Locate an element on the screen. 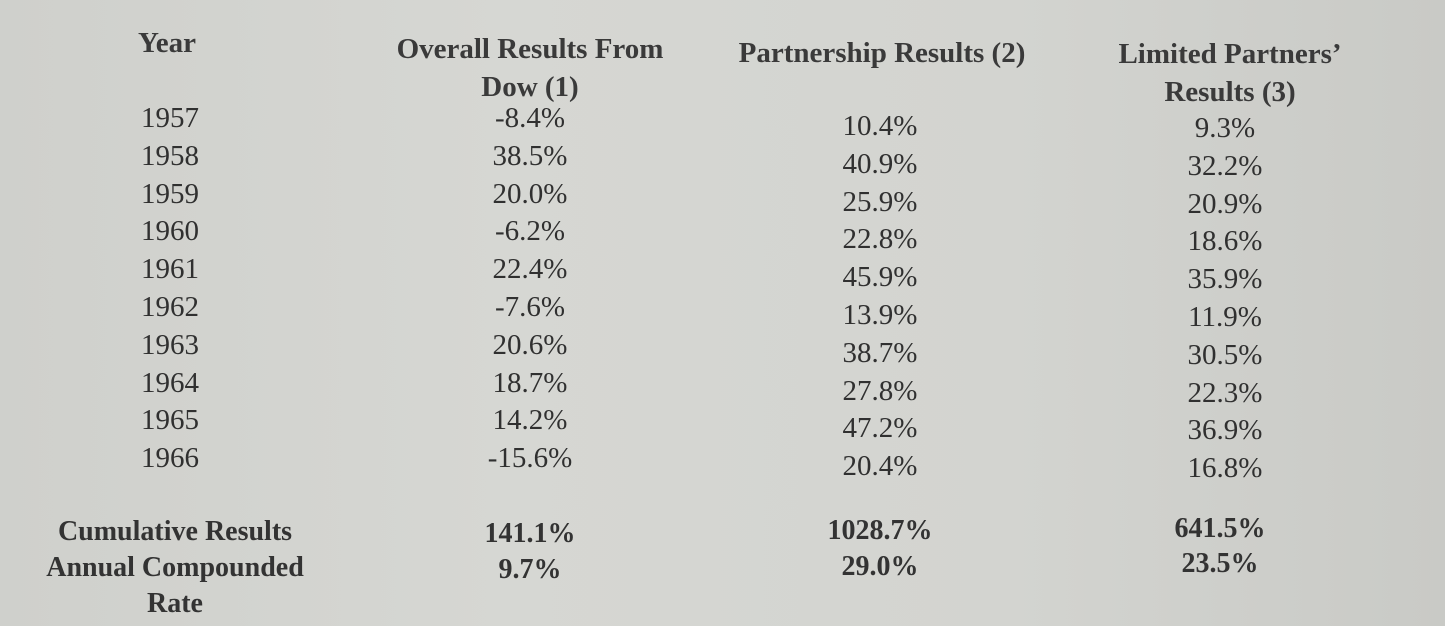  lp-cell: 32.2% is located at coordinates (1225, 165).